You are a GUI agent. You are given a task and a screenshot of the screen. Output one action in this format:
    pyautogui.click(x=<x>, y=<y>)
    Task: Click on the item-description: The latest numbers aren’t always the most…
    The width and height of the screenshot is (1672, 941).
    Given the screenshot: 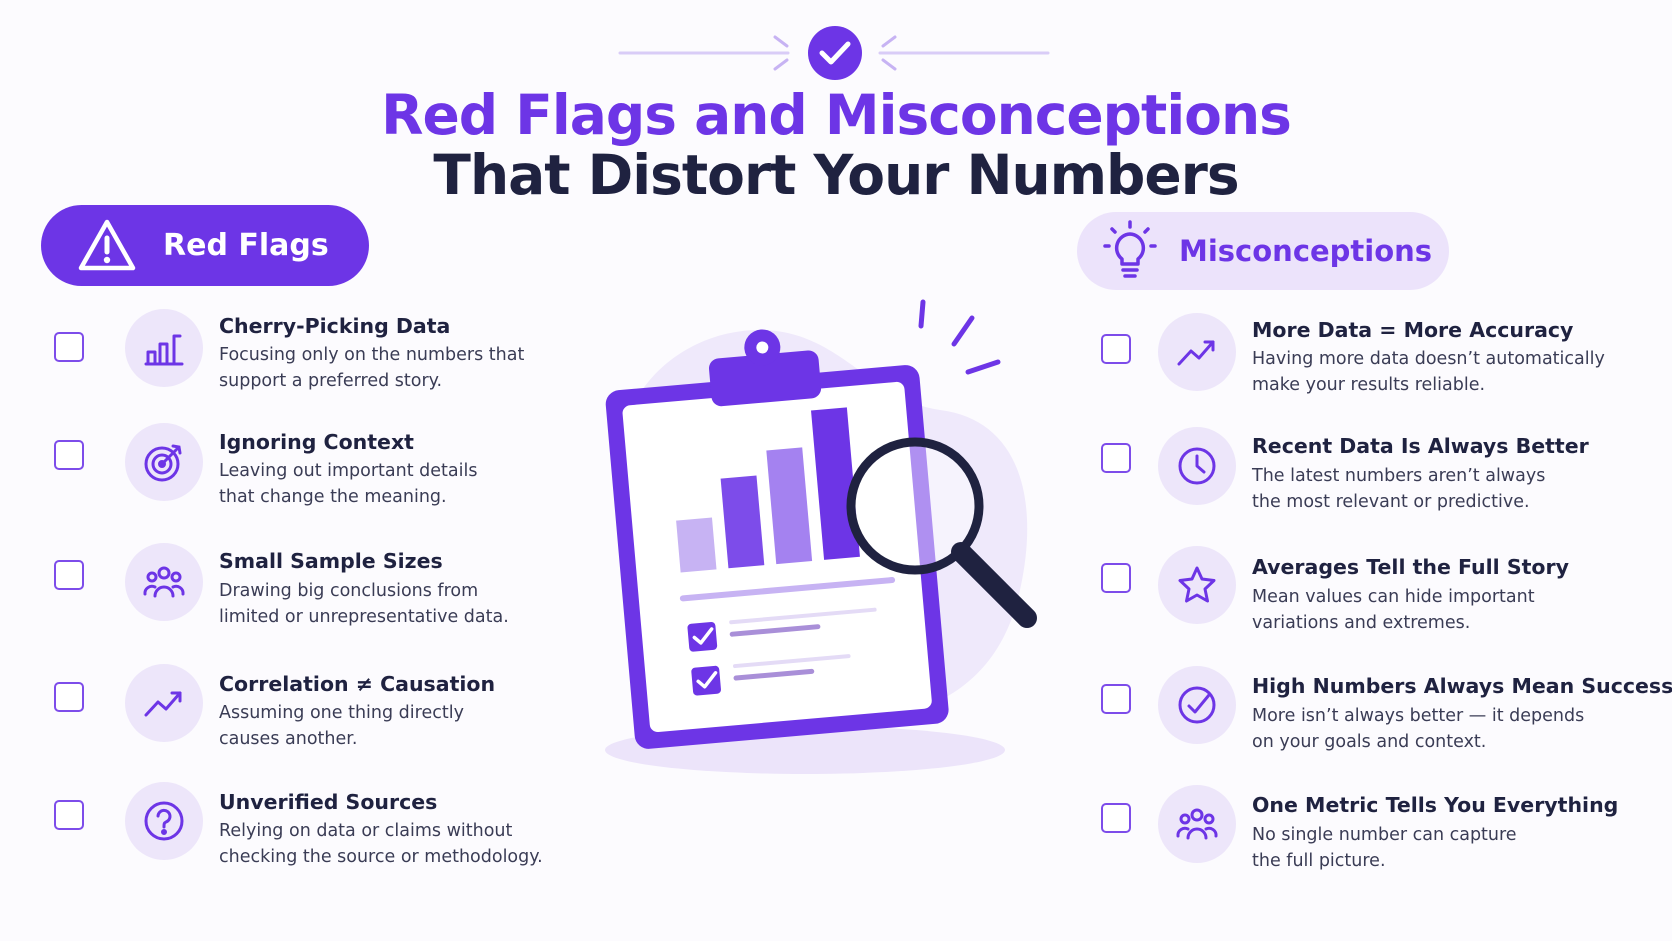 What is the action you would take?
    pyautogui.click(x=1399, y=489)
    